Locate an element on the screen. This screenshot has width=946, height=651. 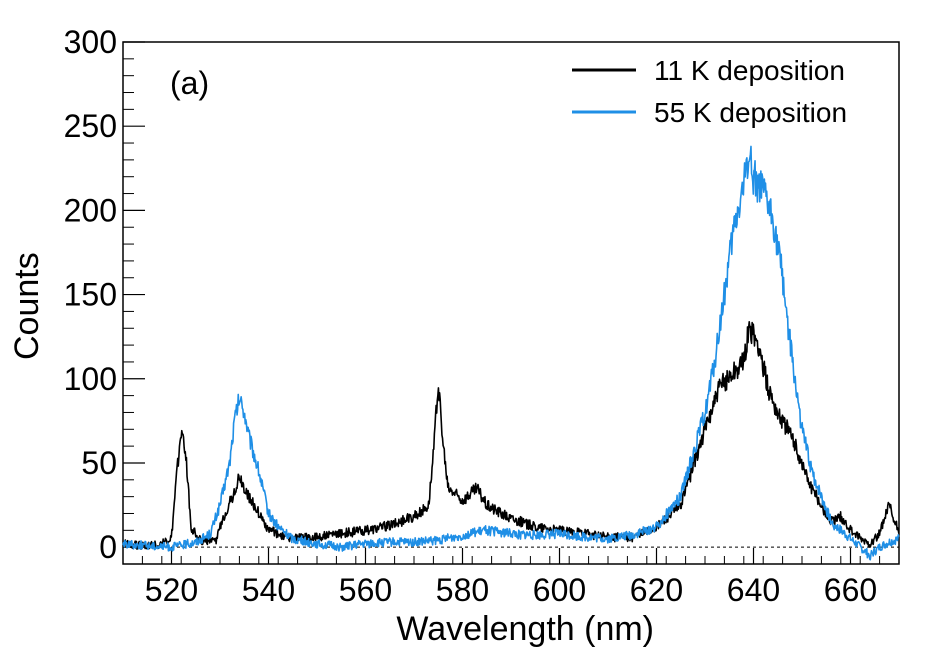
x-tick-label-540: 540 is located at coordinates (268, 590).